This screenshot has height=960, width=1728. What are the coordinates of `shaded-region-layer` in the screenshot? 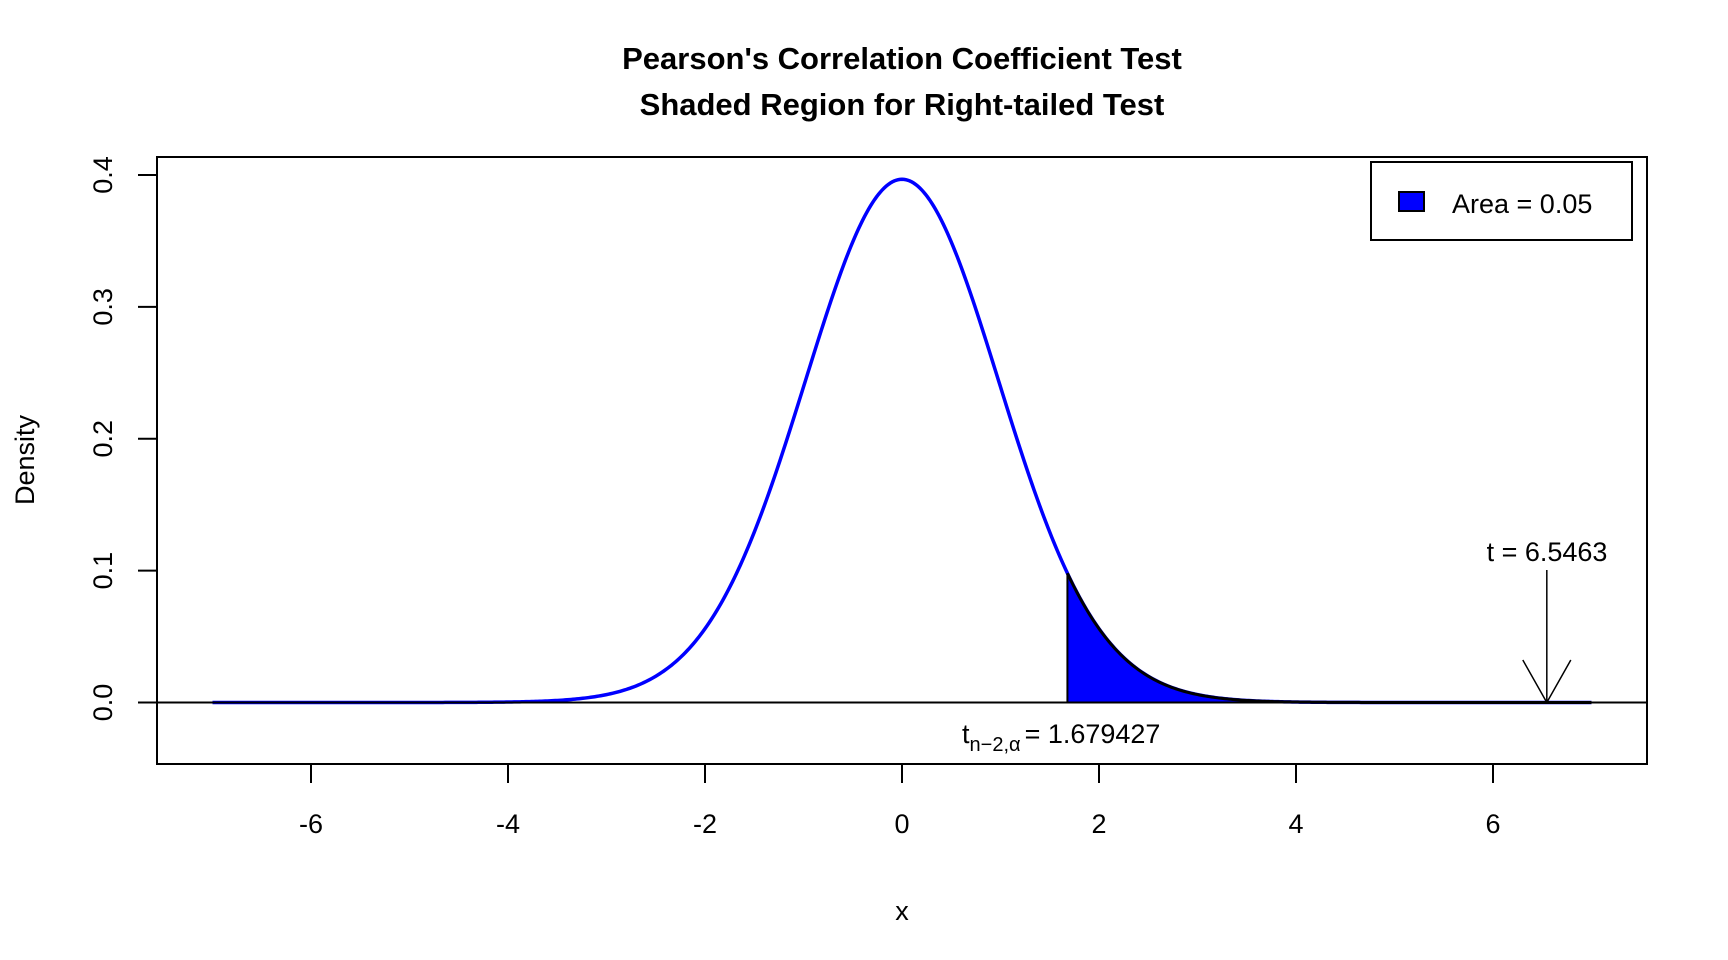 It's located at (1329, 638).